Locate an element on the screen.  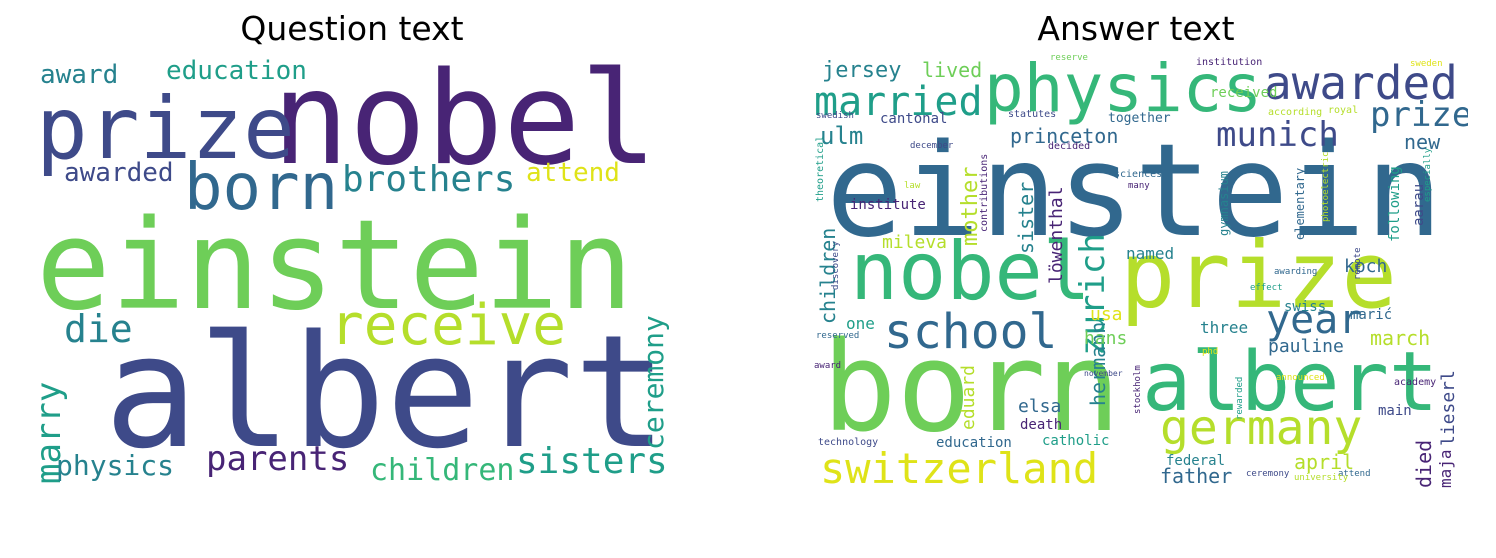
word-die: die is located at coordinates (98, 329).